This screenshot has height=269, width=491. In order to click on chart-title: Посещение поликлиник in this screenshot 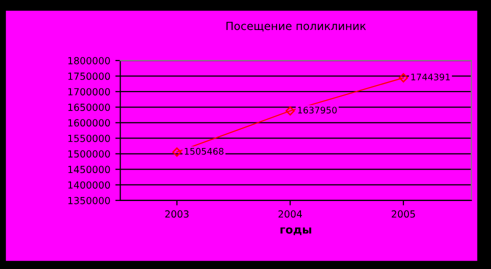, I will do `click(296, 27)`.